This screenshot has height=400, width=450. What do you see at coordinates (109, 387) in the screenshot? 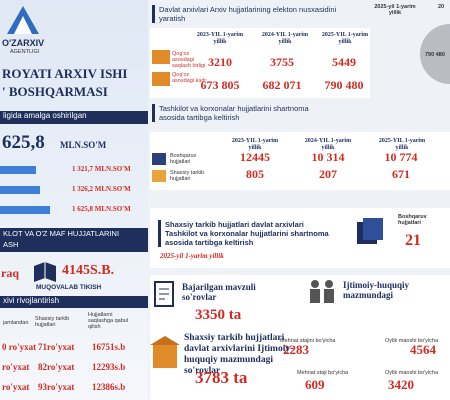
I see `table-cell: 12386s.b` at bounding box center [109, 387].